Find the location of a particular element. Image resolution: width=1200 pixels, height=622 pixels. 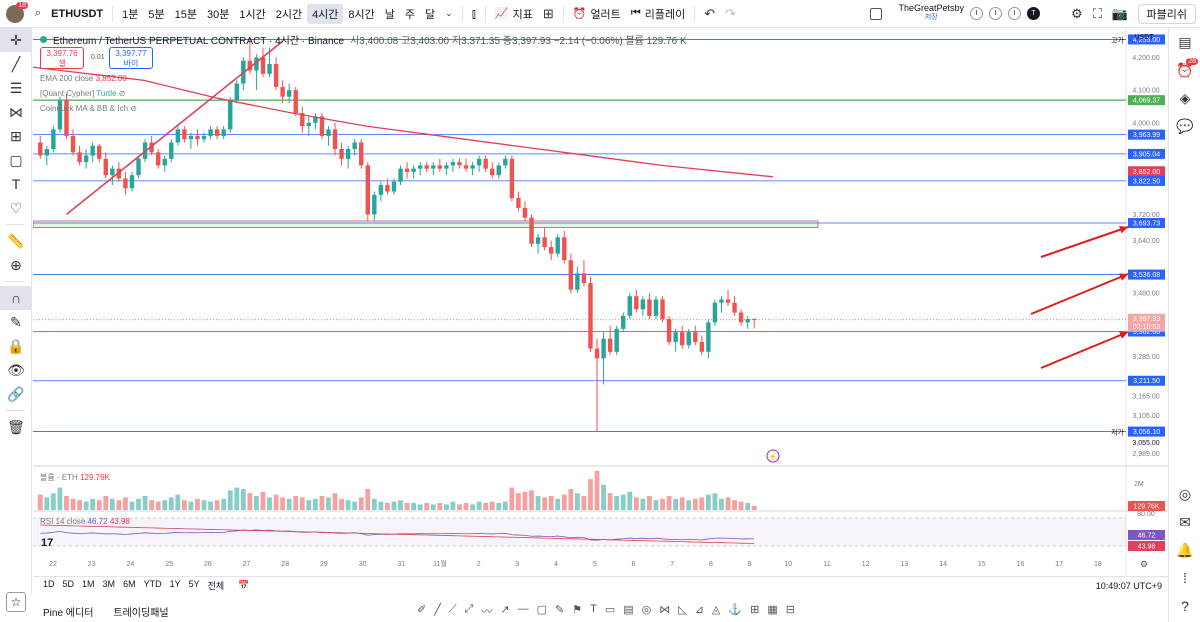

ray-icon: ⟋ is located at coordinates (452, 609).